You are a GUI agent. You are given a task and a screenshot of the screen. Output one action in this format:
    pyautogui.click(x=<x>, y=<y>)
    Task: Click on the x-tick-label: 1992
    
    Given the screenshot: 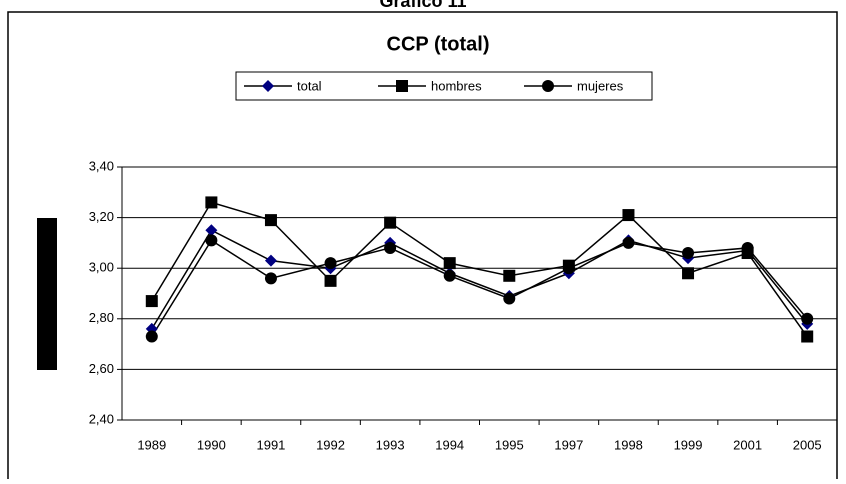 What is the action you would take?
    pyautogui.click(x=330, y=444)
    